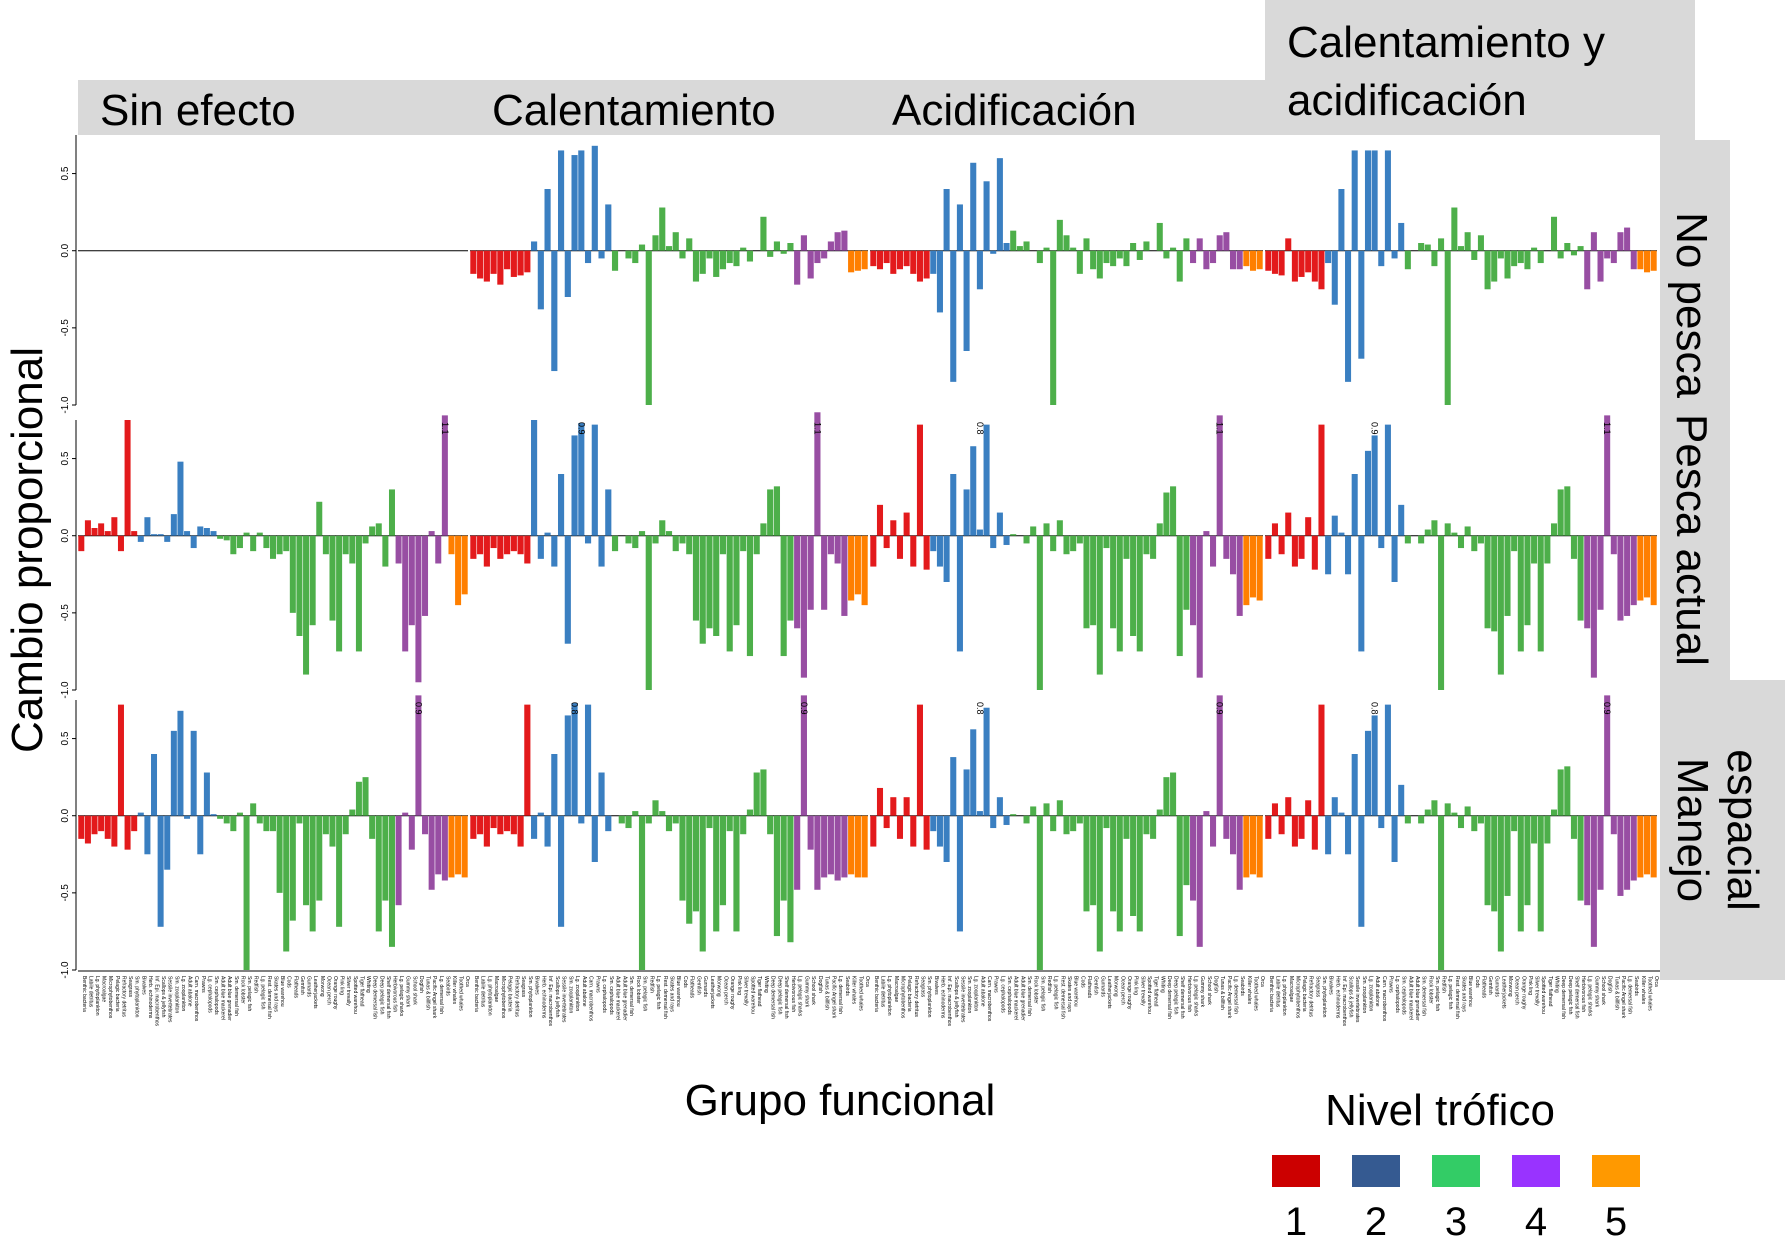  Describe the element at coordinates (1576, 997) in the screenshot. I see `x-category-label: Shelf demersal fish` at that location.